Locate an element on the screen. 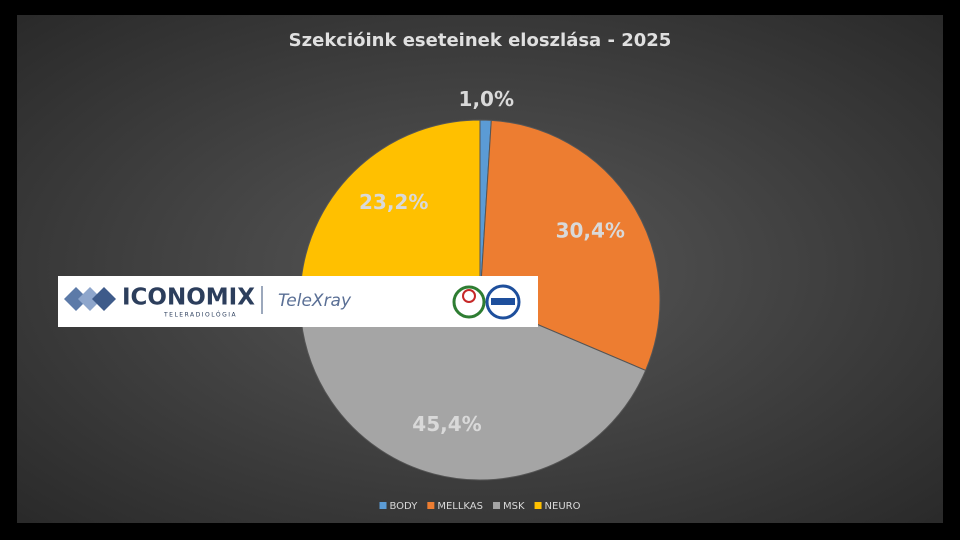 Image resolution: width=960 pixels, height=540 pixels. data-label: 23,2% is located at coordinates (393, 202).